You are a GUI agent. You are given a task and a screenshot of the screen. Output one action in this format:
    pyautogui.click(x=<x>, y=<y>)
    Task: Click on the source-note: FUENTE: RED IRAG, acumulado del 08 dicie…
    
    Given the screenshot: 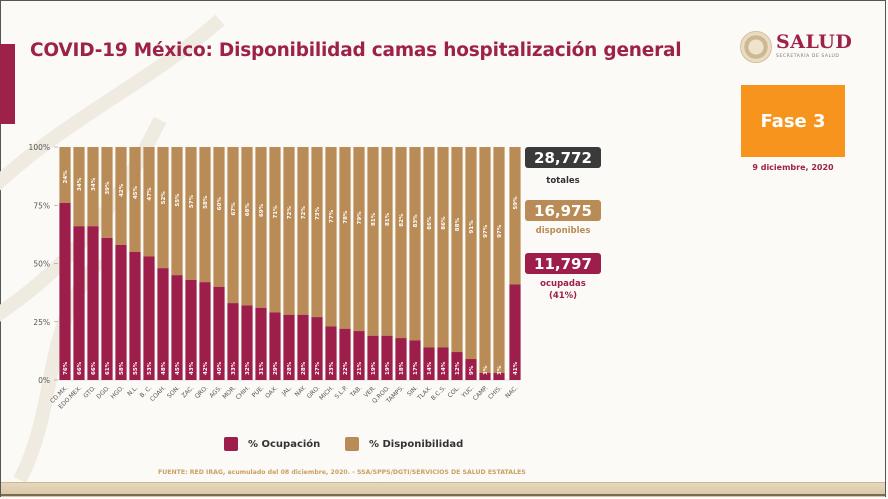 What is the action you would take?
    pyautogui.click(x=342, y=472)
    